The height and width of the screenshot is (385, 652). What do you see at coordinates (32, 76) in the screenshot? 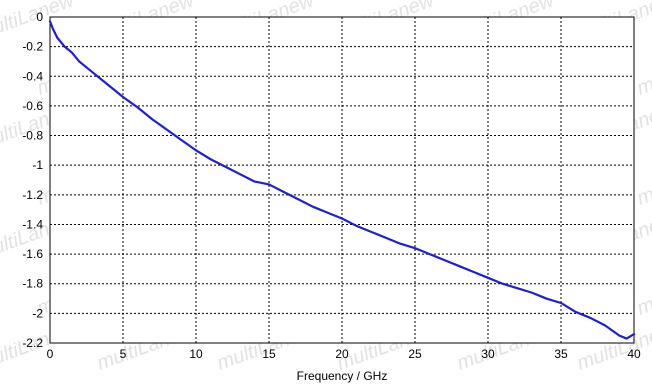
I see `y-tick-label: -0.4` at bounding box center [32, 76].